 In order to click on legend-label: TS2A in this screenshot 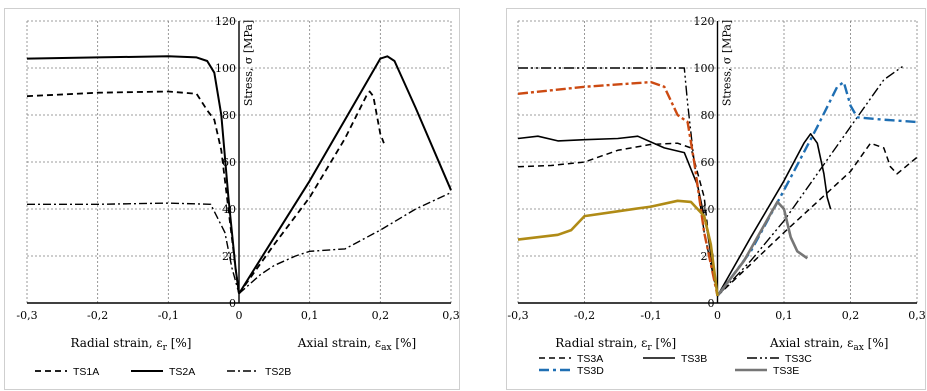, I will do `click(182, 372)`.